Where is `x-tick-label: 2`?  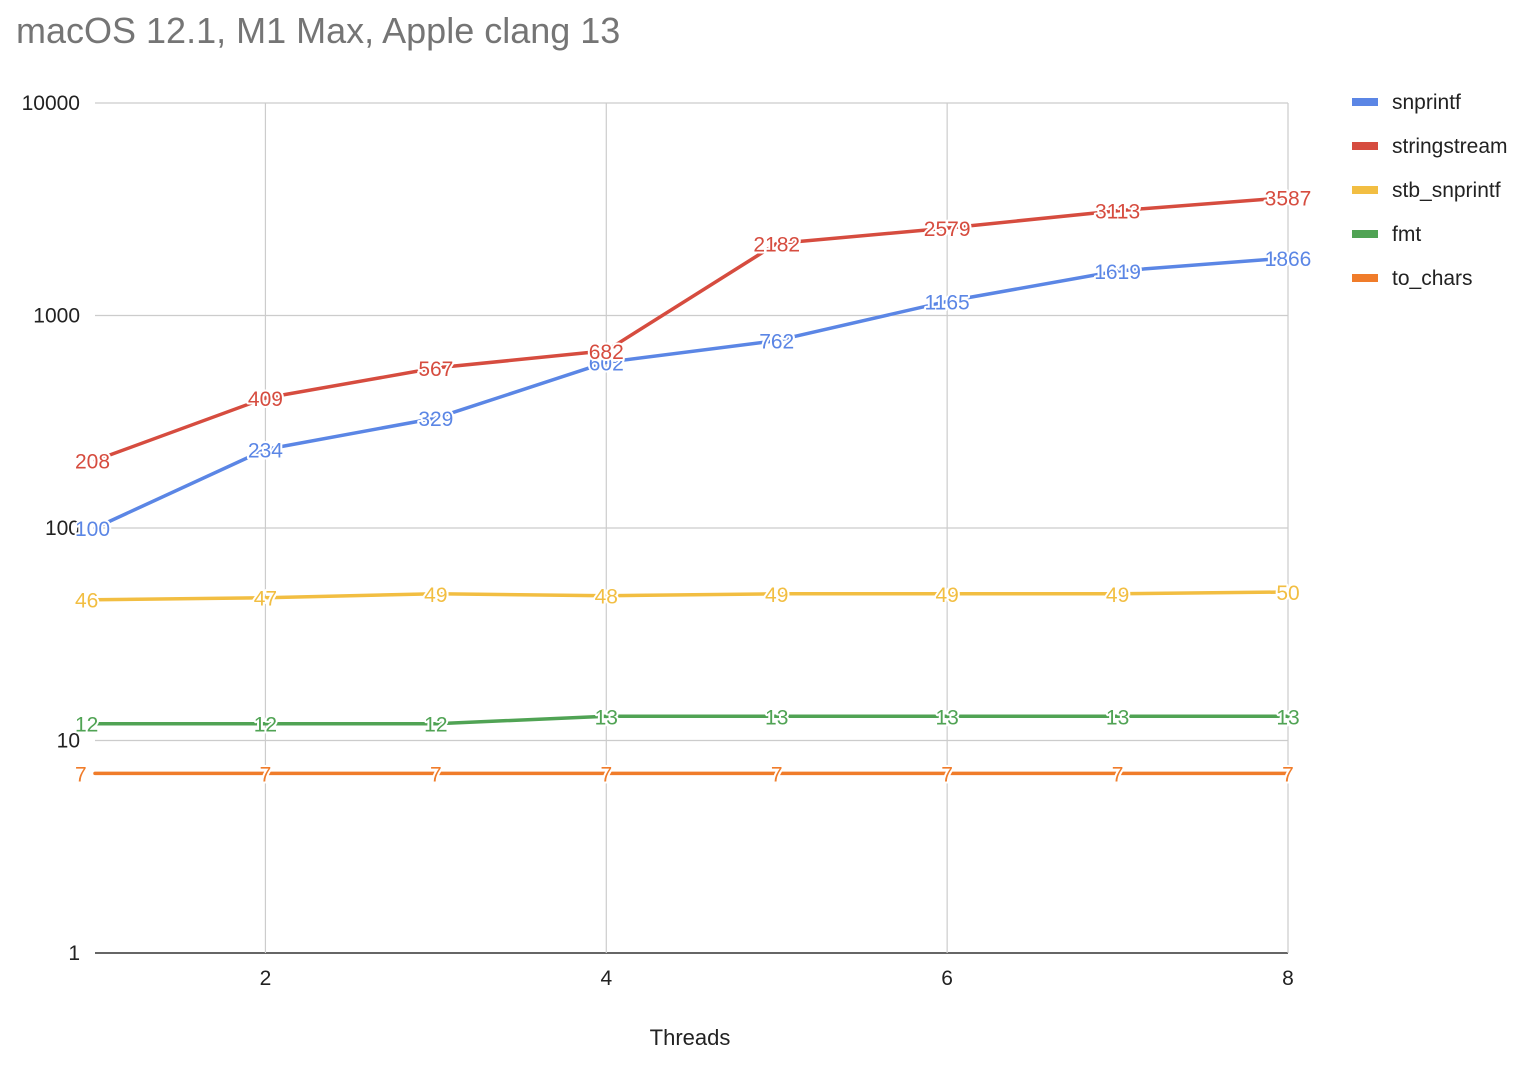 x-tick-label: 2 is located at coordinates (266, 978).